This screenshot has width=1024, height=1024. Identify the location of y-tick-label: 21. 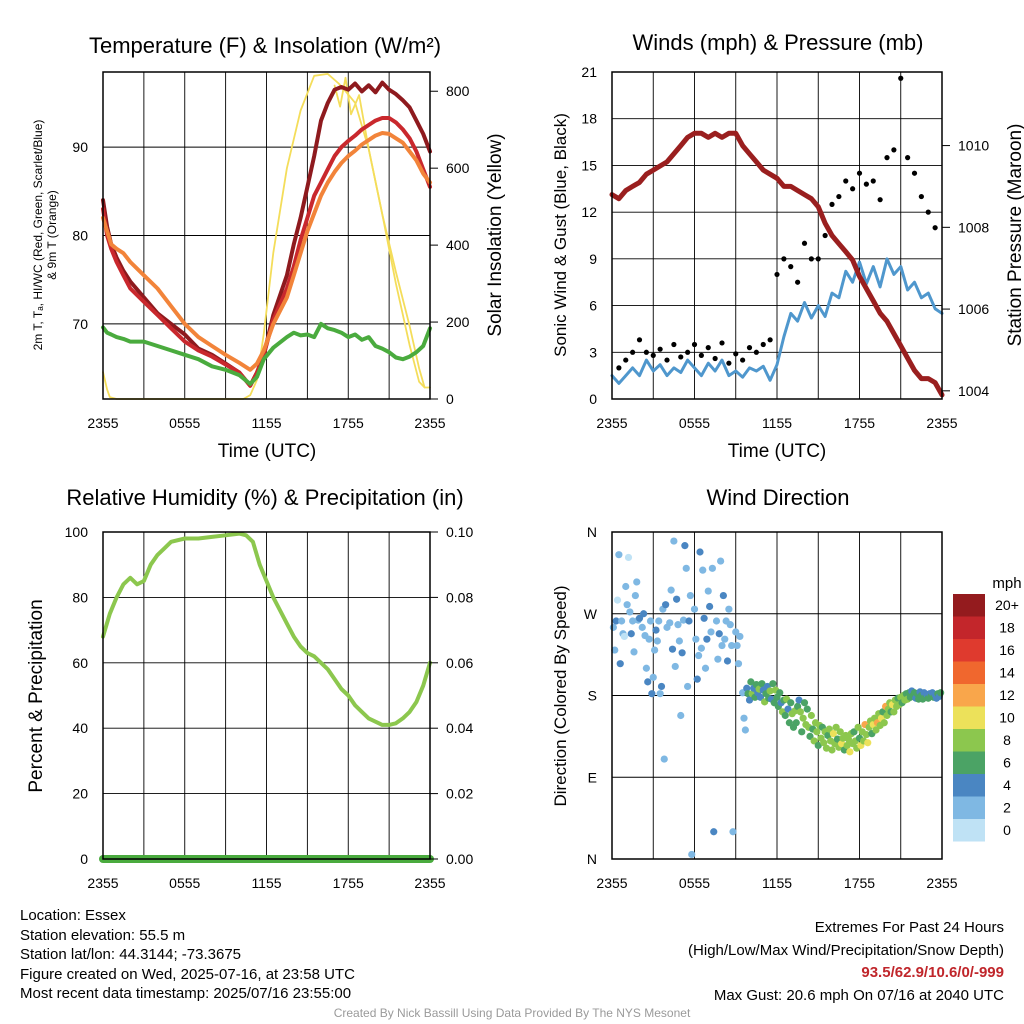
(589, 72).